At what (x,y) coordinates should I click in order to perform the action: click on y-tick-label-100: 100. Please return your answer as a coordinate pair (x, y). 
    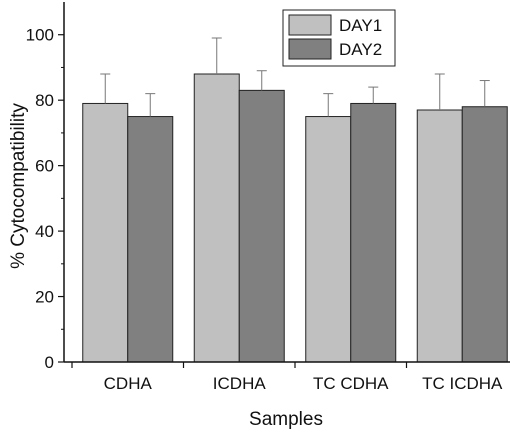
    Looking at the image, I should click on (40, 35).